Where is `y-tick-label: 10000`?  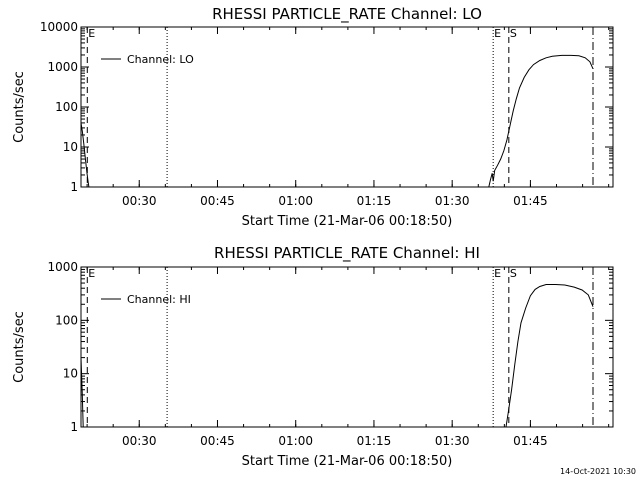
y-tick-label: 10000 is located at coordinates (59, 27).